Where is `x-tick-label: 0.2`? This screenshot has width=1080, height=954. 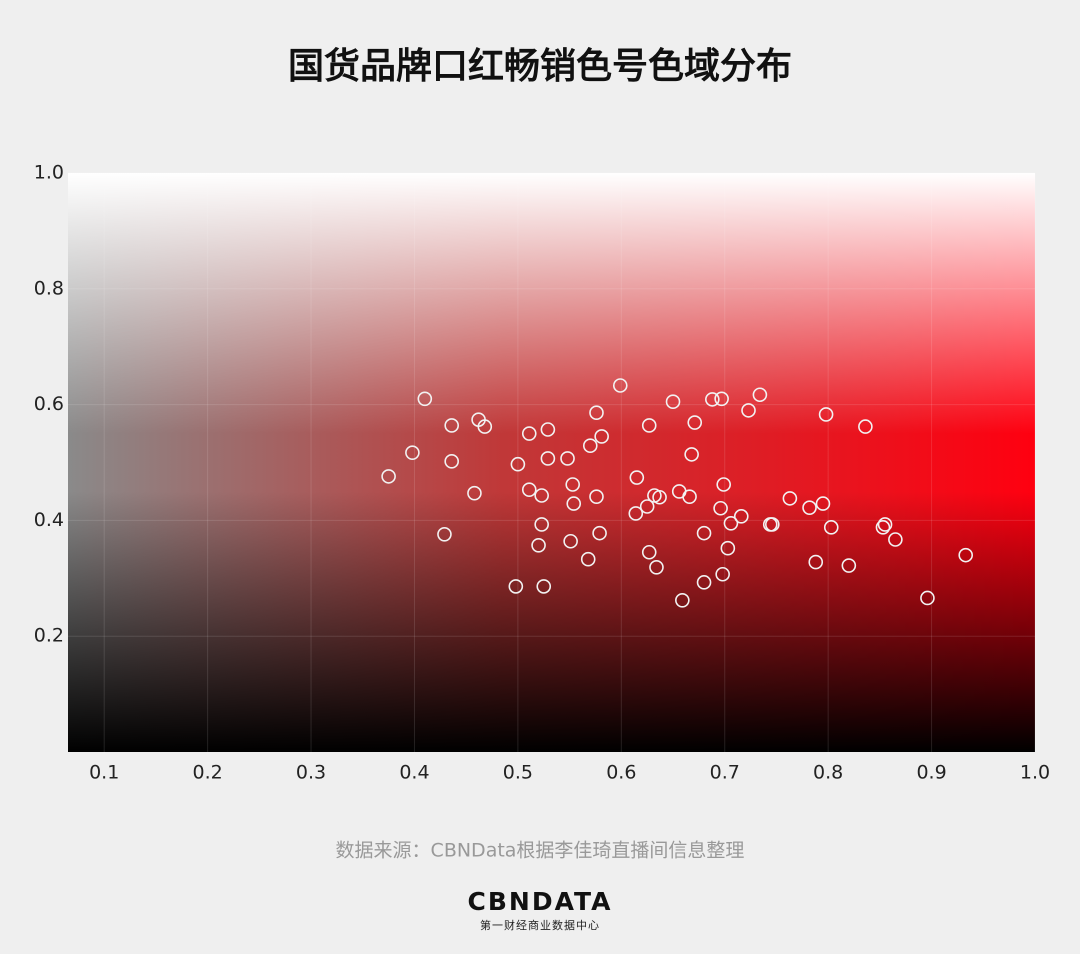
x-tick-label: 0.2 is located at coordinates (208, 773).